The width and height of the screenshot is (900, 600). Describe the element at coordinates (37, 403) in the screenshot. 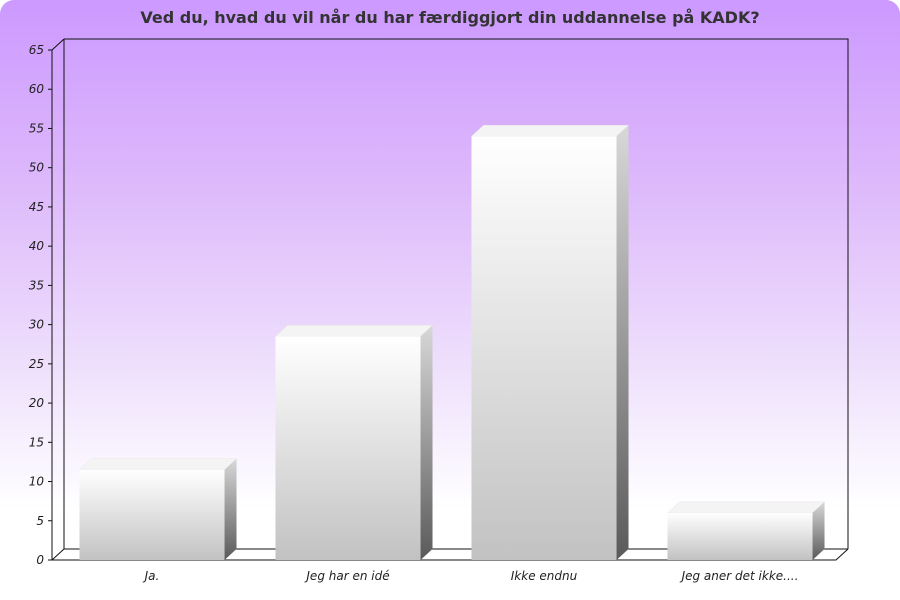

I see `y-tick-label: 20` at that location.